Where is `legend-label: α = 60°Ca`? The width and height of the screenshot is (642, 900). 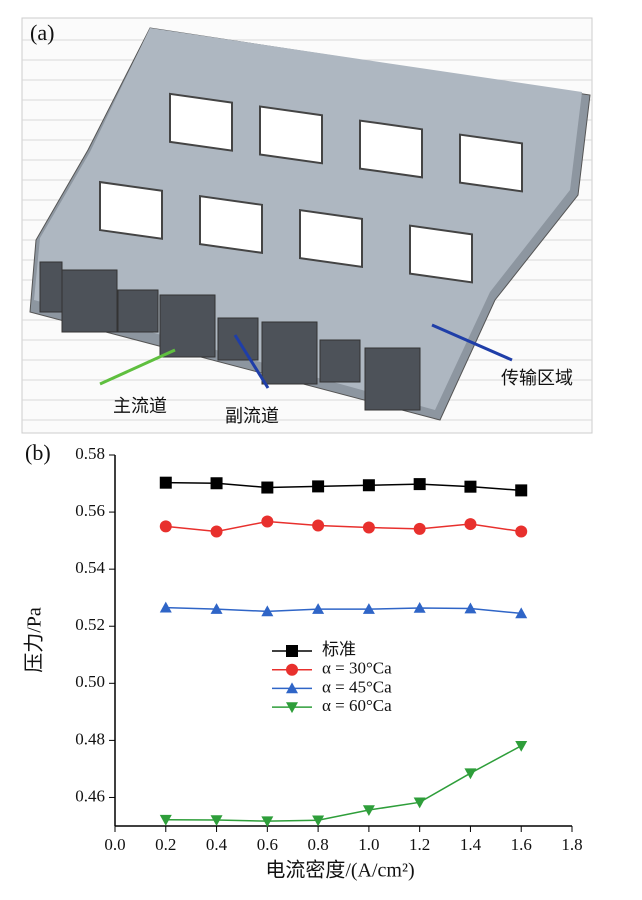
legend-label: α = 60°Ca is located at coordinates (357, 705).